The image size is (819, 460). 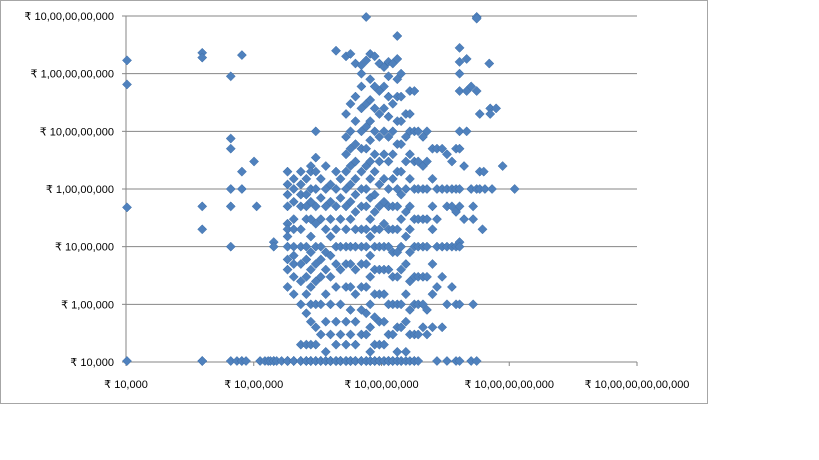 I want to click on y-tick-label: ₹ 1,00,00,00,000, so click(x=72, y=75).